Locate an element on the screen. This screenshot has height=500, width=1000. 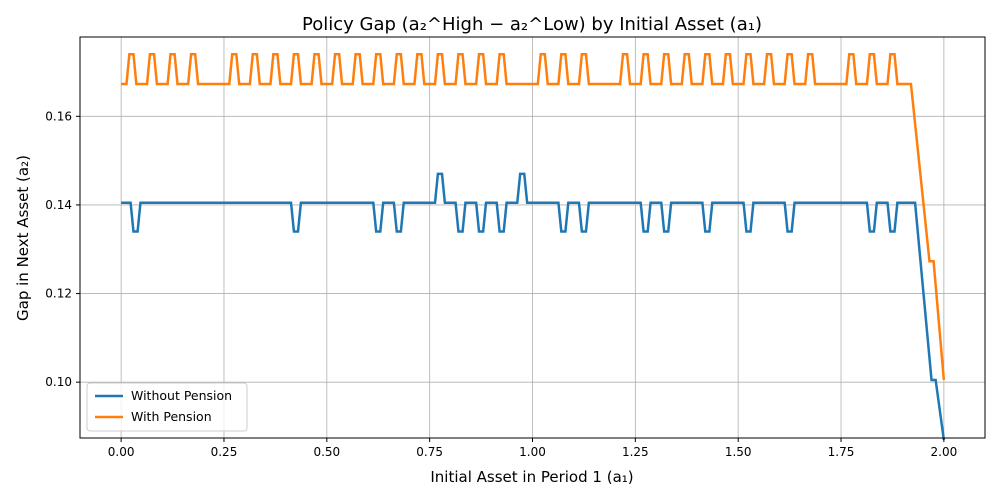
legend-label-with-pension: With Pension is located at coordinates (171, 416).